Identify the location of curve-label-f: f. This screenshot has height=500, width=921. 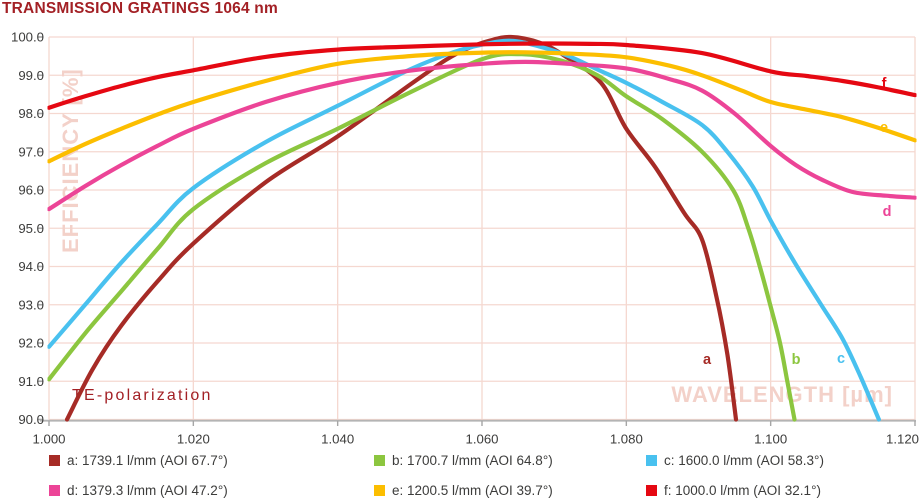
(884, 84).